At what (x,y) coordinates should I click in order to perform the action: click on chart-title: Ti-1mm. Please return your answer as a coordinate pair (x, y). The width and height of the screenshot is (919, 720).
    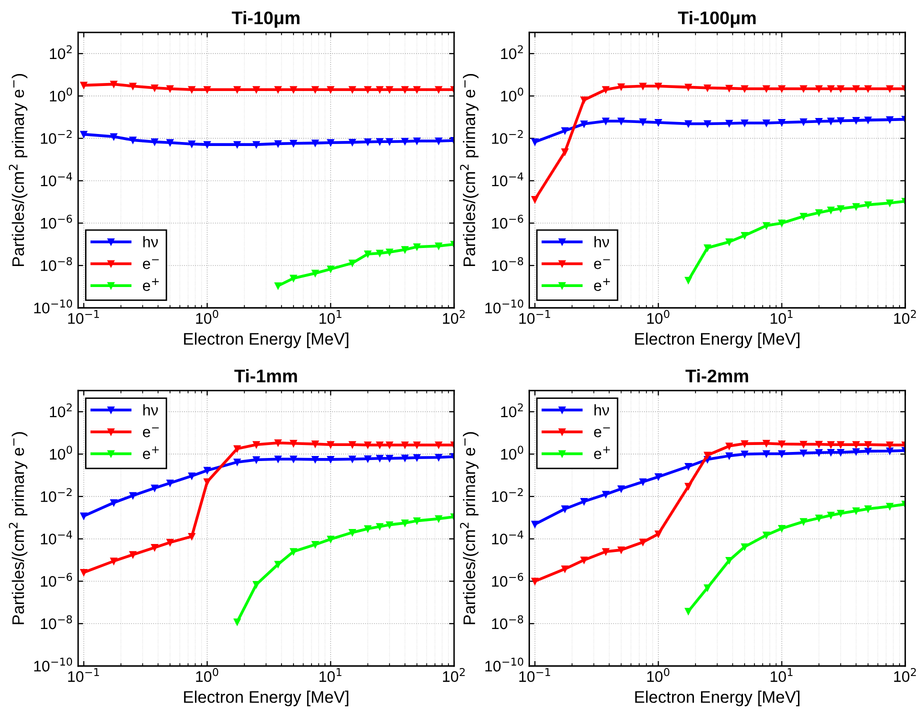
    Looking at the image, I should click on (265, 375).